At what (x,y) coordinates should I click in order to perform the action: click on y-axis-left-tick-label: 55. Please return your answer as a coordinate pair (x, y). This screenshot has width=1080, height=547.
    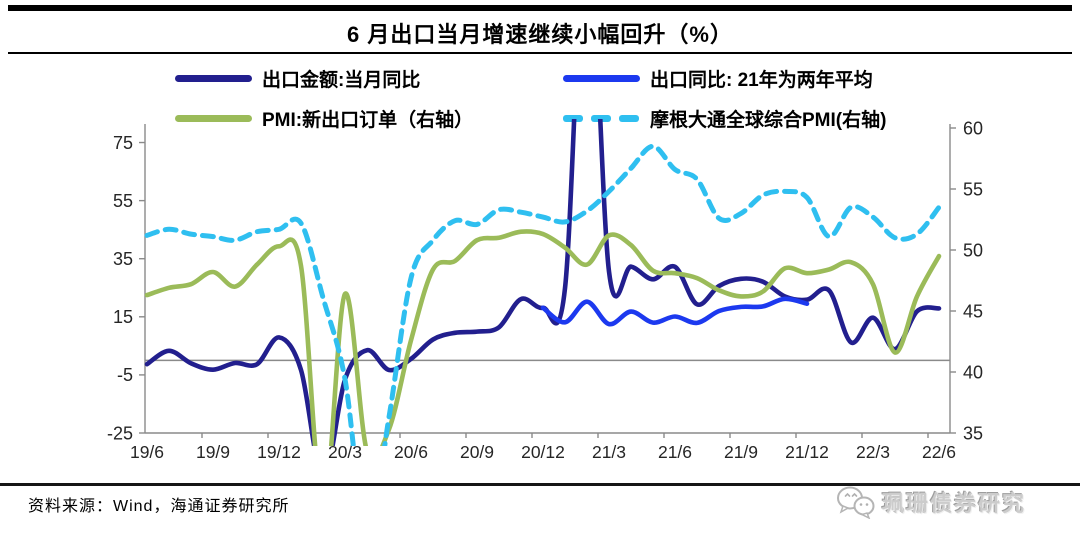
    Looking at the image, I should click on (123, 201).